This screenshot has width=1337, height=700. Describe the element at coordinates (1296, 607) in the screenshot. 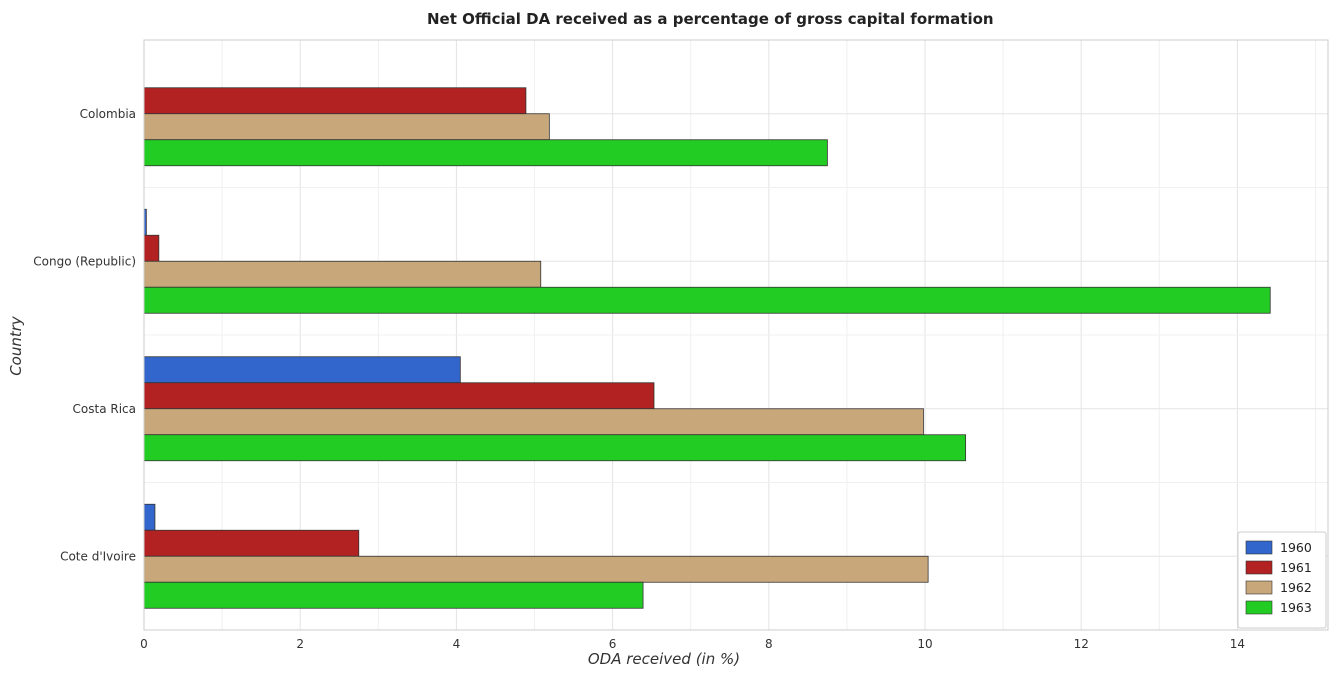

I see `legend-label-1963: 1963` at that location.